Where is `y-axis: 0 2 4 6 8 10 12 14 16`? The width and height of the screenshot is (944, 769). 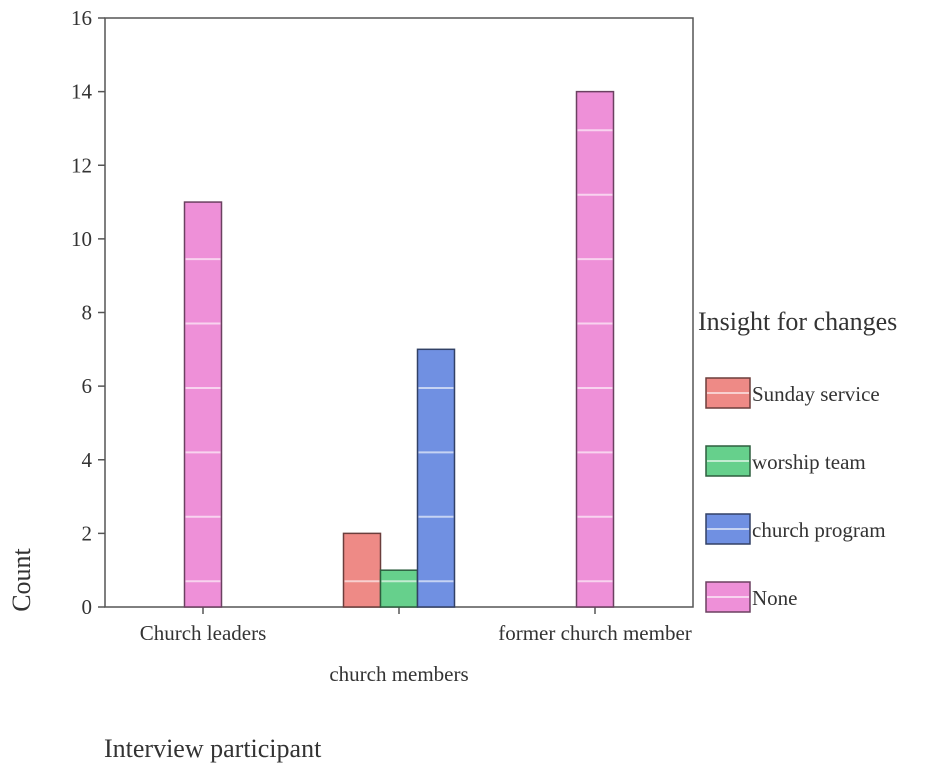
y-axis: 0 2 4 6 8 10 12 14 16 is located at coordinates (88, 312).